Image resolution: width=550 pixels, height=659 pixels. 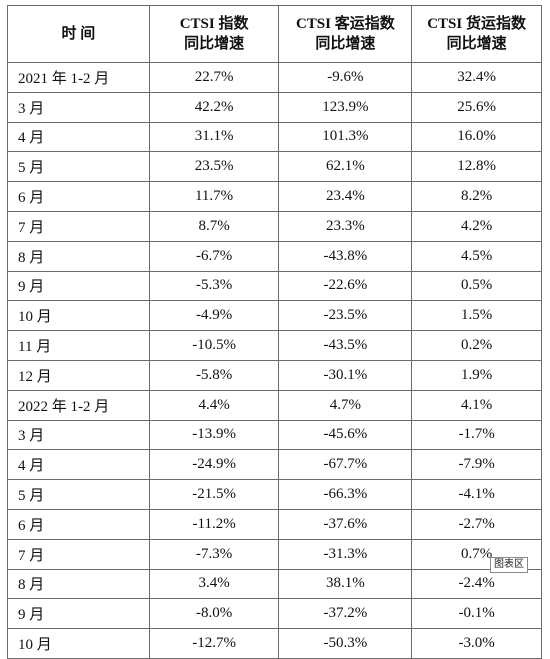 What do you see at coordinates (214, 465) in the screenshot?
I see `ctsi-cell: -24.9%` at bounding box center [214, 465].